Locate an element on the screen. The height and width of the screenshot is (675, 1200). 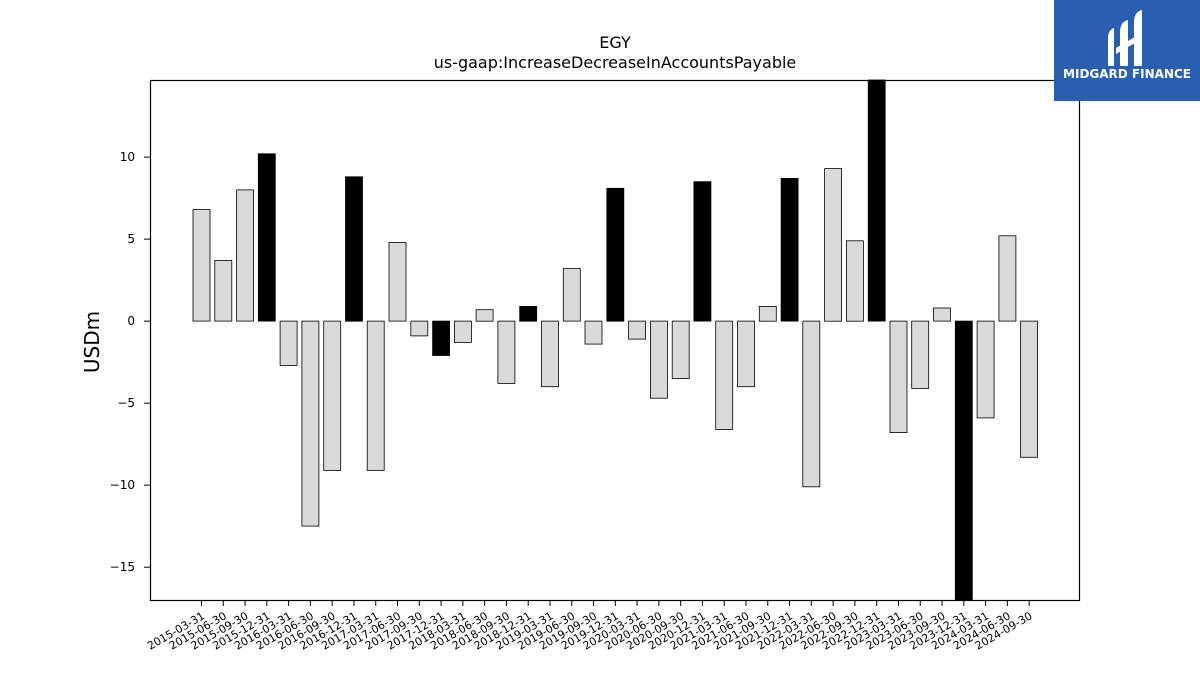
midgard-logo: MIDGARD FINANCE is located at coordinates (1127, 50).